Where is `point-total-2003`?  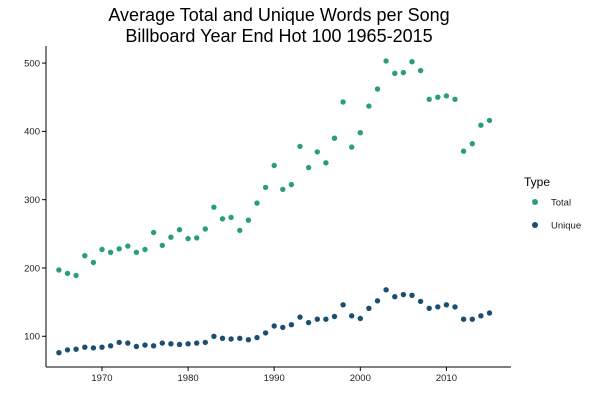 point-total-2003 is located at coordinates (386, 61).